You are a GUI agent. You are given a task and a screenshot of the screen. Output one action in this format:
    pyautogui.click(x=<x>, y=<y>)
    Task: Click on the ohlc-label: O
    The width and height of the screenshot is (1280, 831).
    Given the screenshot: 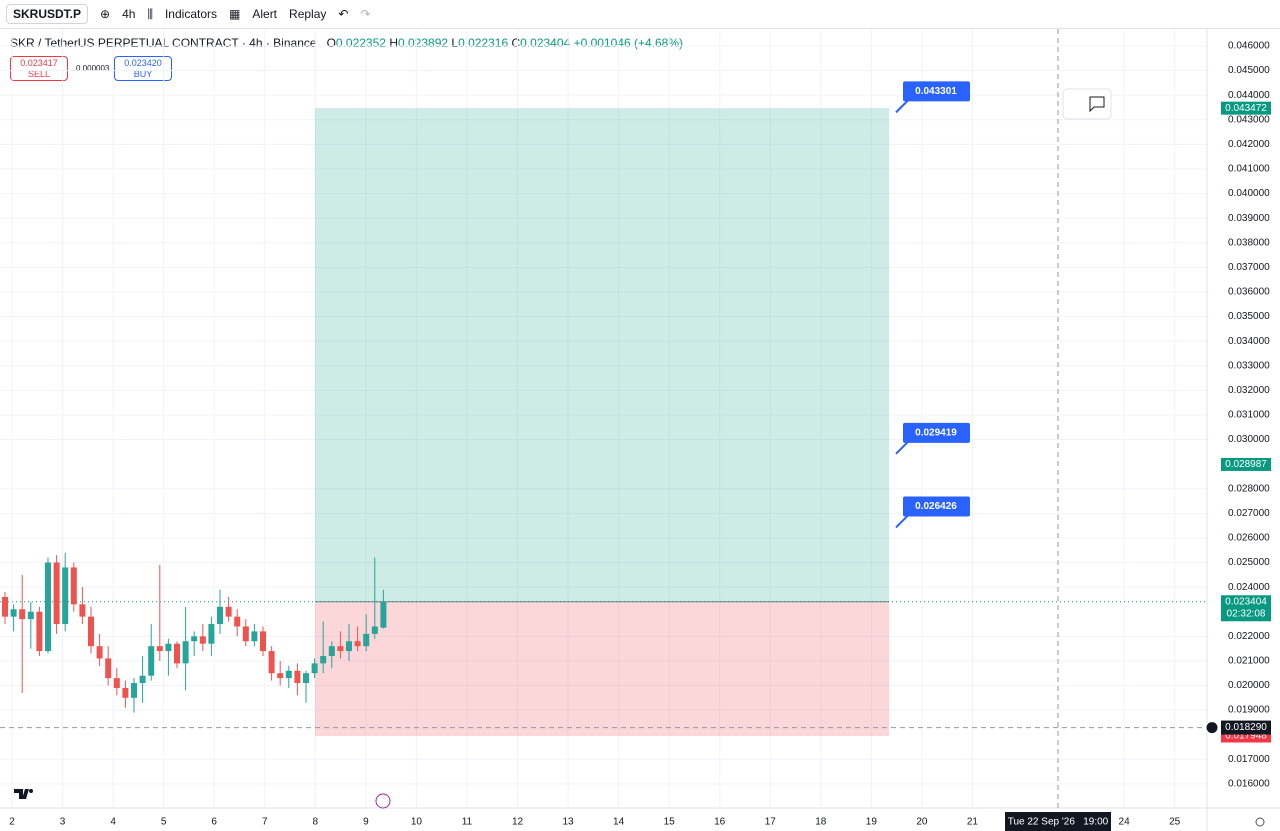 What is the action you would take?
    pyautogui.click(x=331, y=43)
    